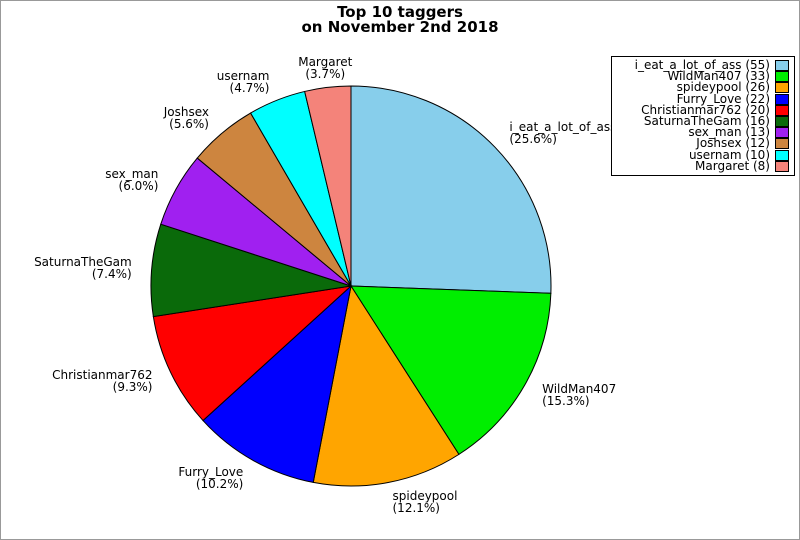 This screenshot has width=800, height=540. I want to click on slice-label-percent: (7.4%), so click(111, 274).